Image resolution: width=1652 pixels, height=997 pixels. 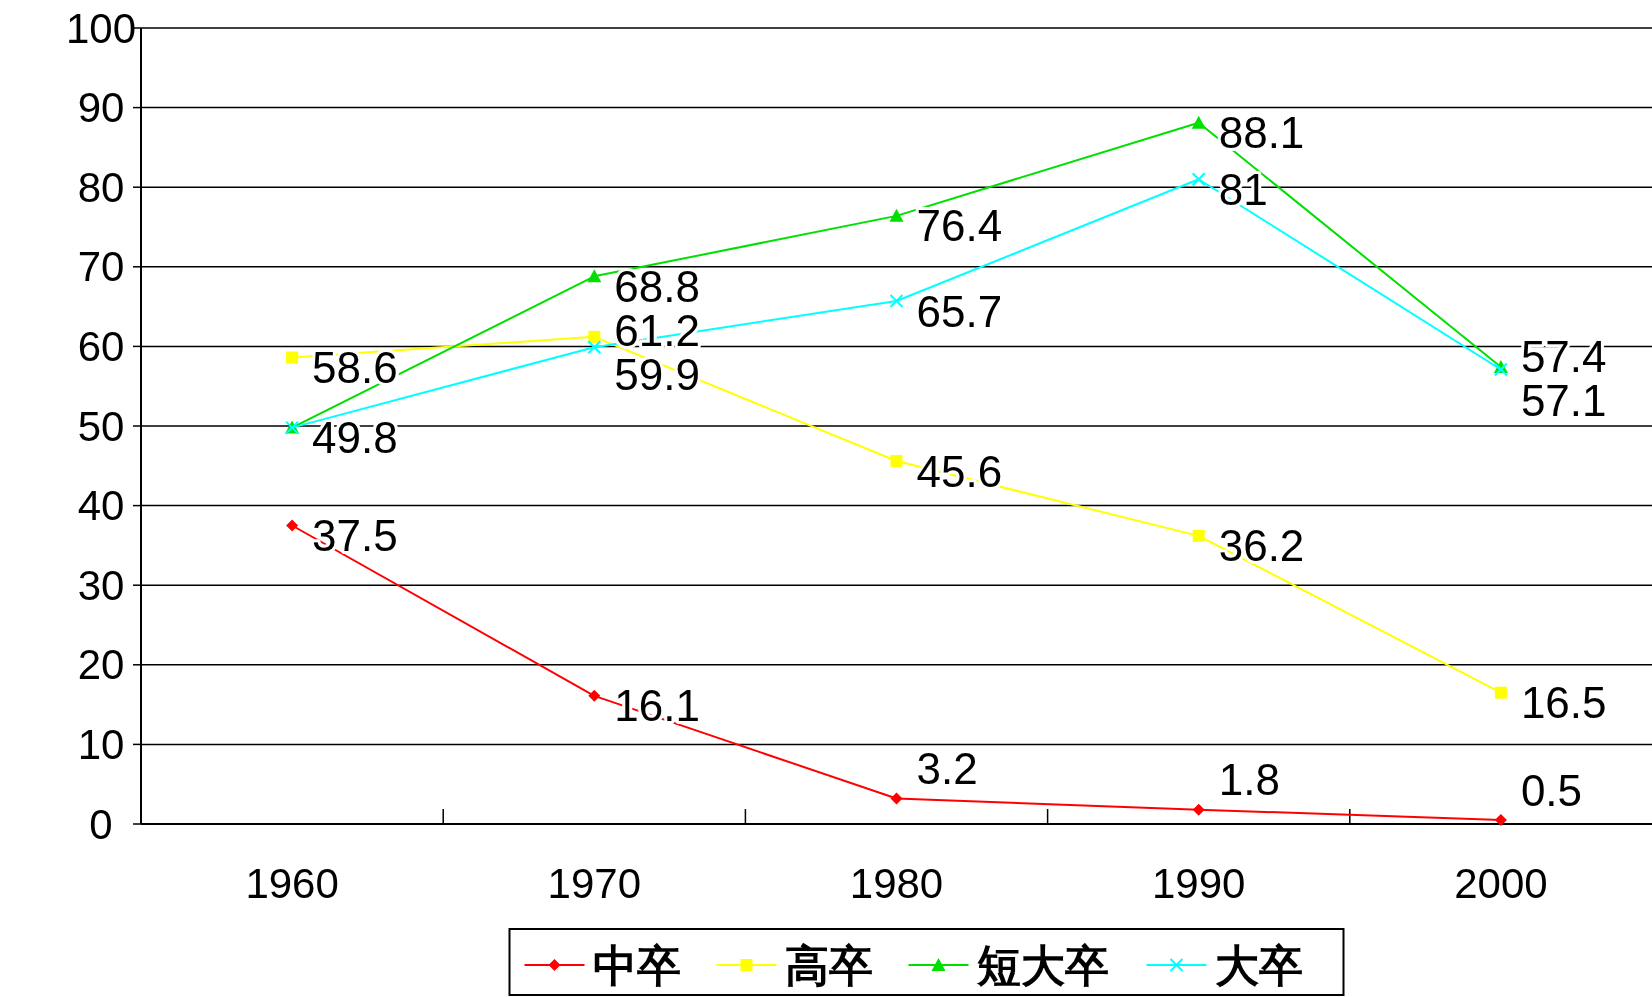 I want to click on data-label: 16.1, so click(x=657, y=706).